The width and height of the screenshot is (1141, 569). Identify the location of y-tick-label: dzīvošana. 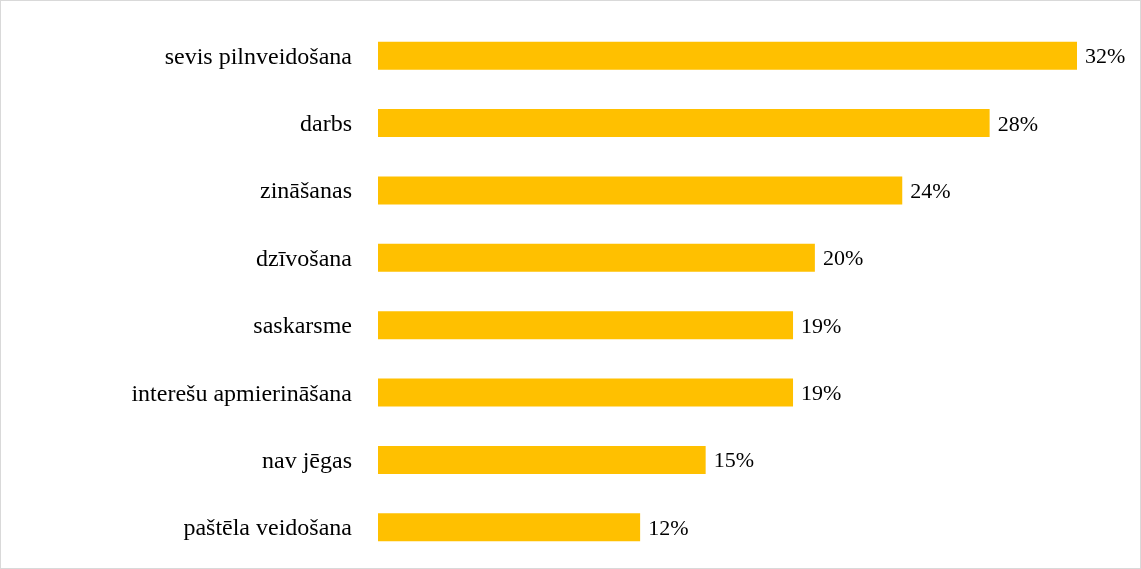
(304, 257).